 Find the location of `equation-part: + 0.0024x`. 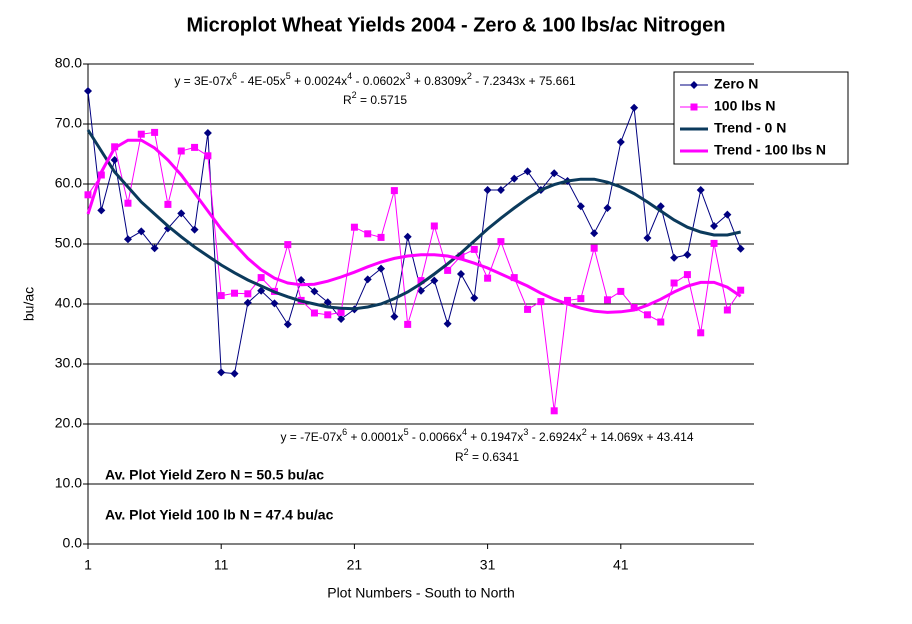

equation-part: + 0.0024x is located at coordinates (319, 81).